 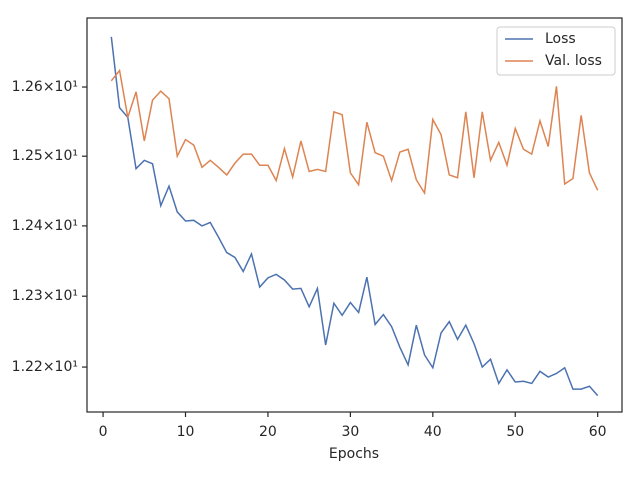 What do you see at coordinates (45, 156) in the screenshot?
I see `y-tick-label: 1.25×10¹` at bounding box center [45, 156].